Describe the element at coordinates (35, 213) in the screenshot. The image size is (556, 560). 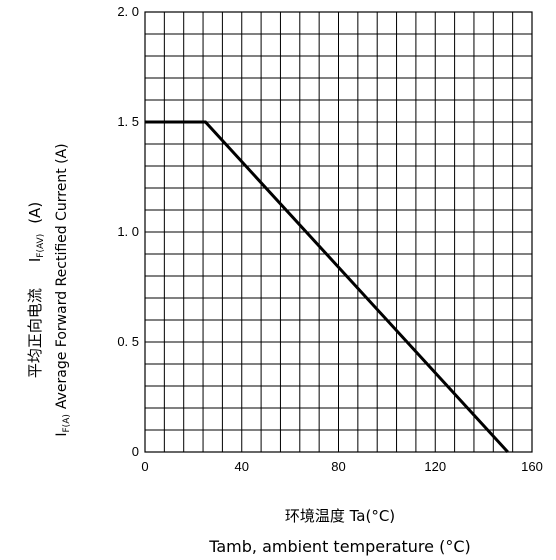
I see `y-axis-unit: (A)` at that location.